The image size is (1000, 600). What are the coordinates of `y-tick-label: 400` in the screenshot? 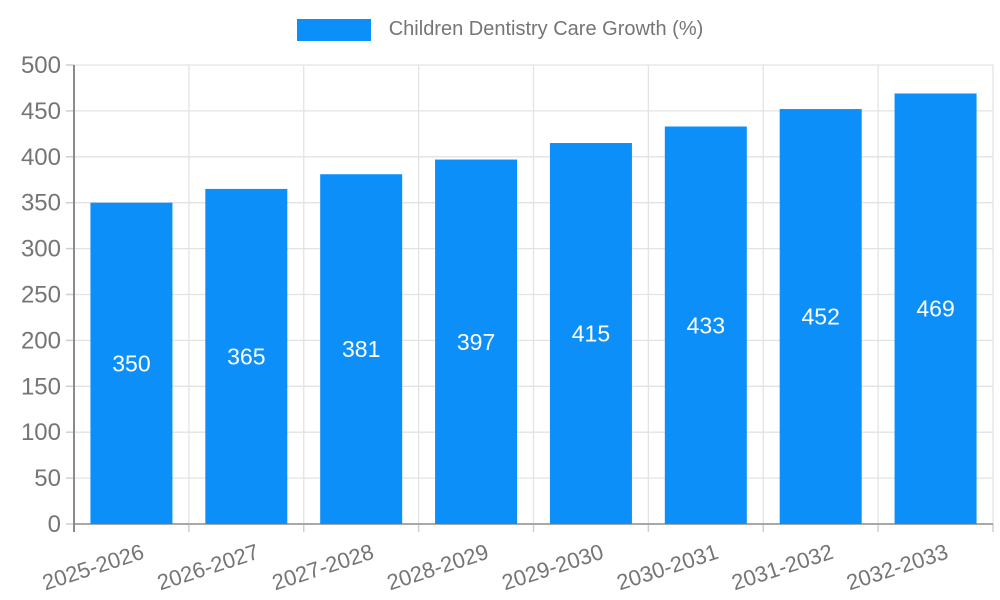 It's located at (41, 157).